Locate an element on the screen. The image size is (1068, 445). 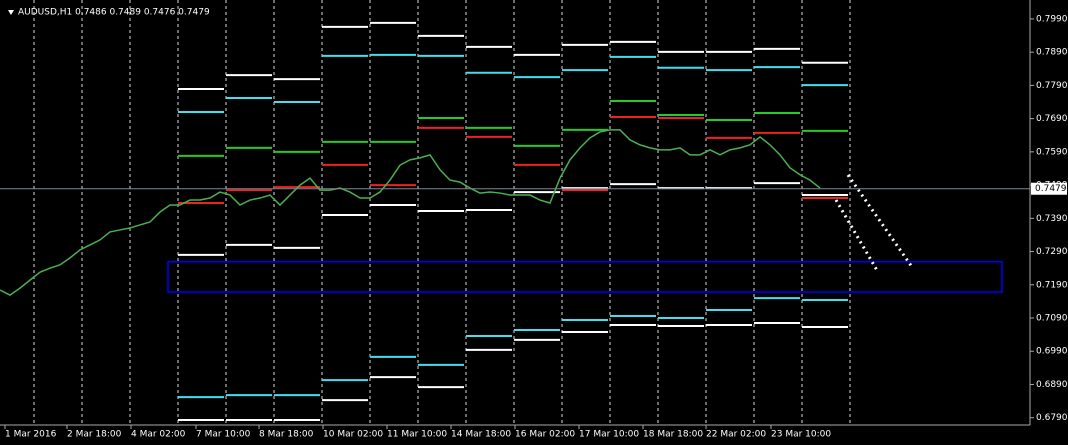
x-tick-label: 17 Mar 10:00 is located at coordinates (609, 435).